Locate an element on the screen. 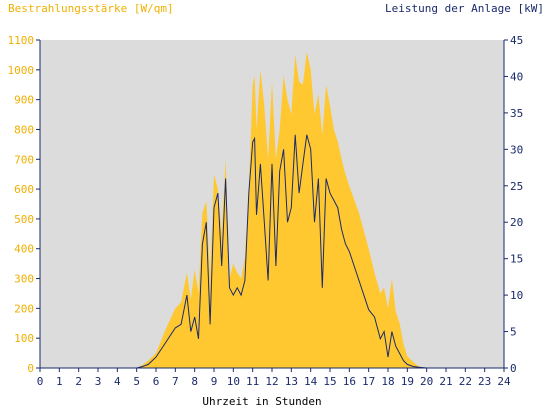 The height and width of the screenshot is (408, 544). left-tick-label: 700 is located at coordinates (24, 159).